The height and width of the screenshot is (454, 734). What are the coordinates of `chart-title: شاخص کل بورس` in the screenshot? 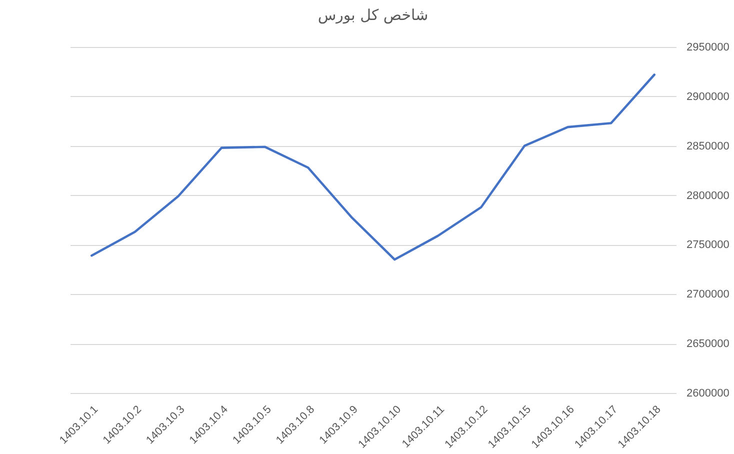 It's located at (373, 15).